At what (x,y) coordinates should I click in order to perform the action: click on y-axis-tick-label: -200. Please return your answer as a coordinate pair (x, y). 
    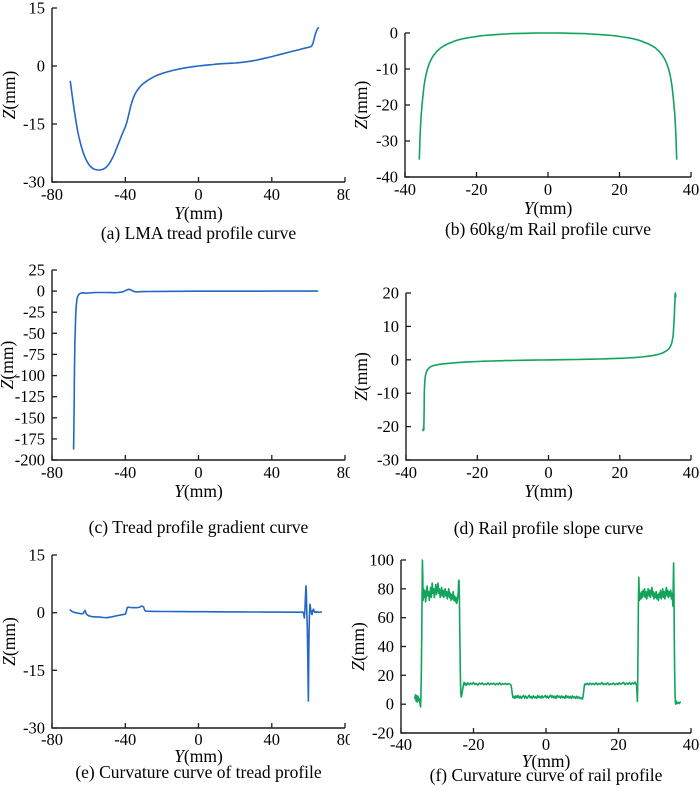
    Looking at the image, I should click on (30, 460).